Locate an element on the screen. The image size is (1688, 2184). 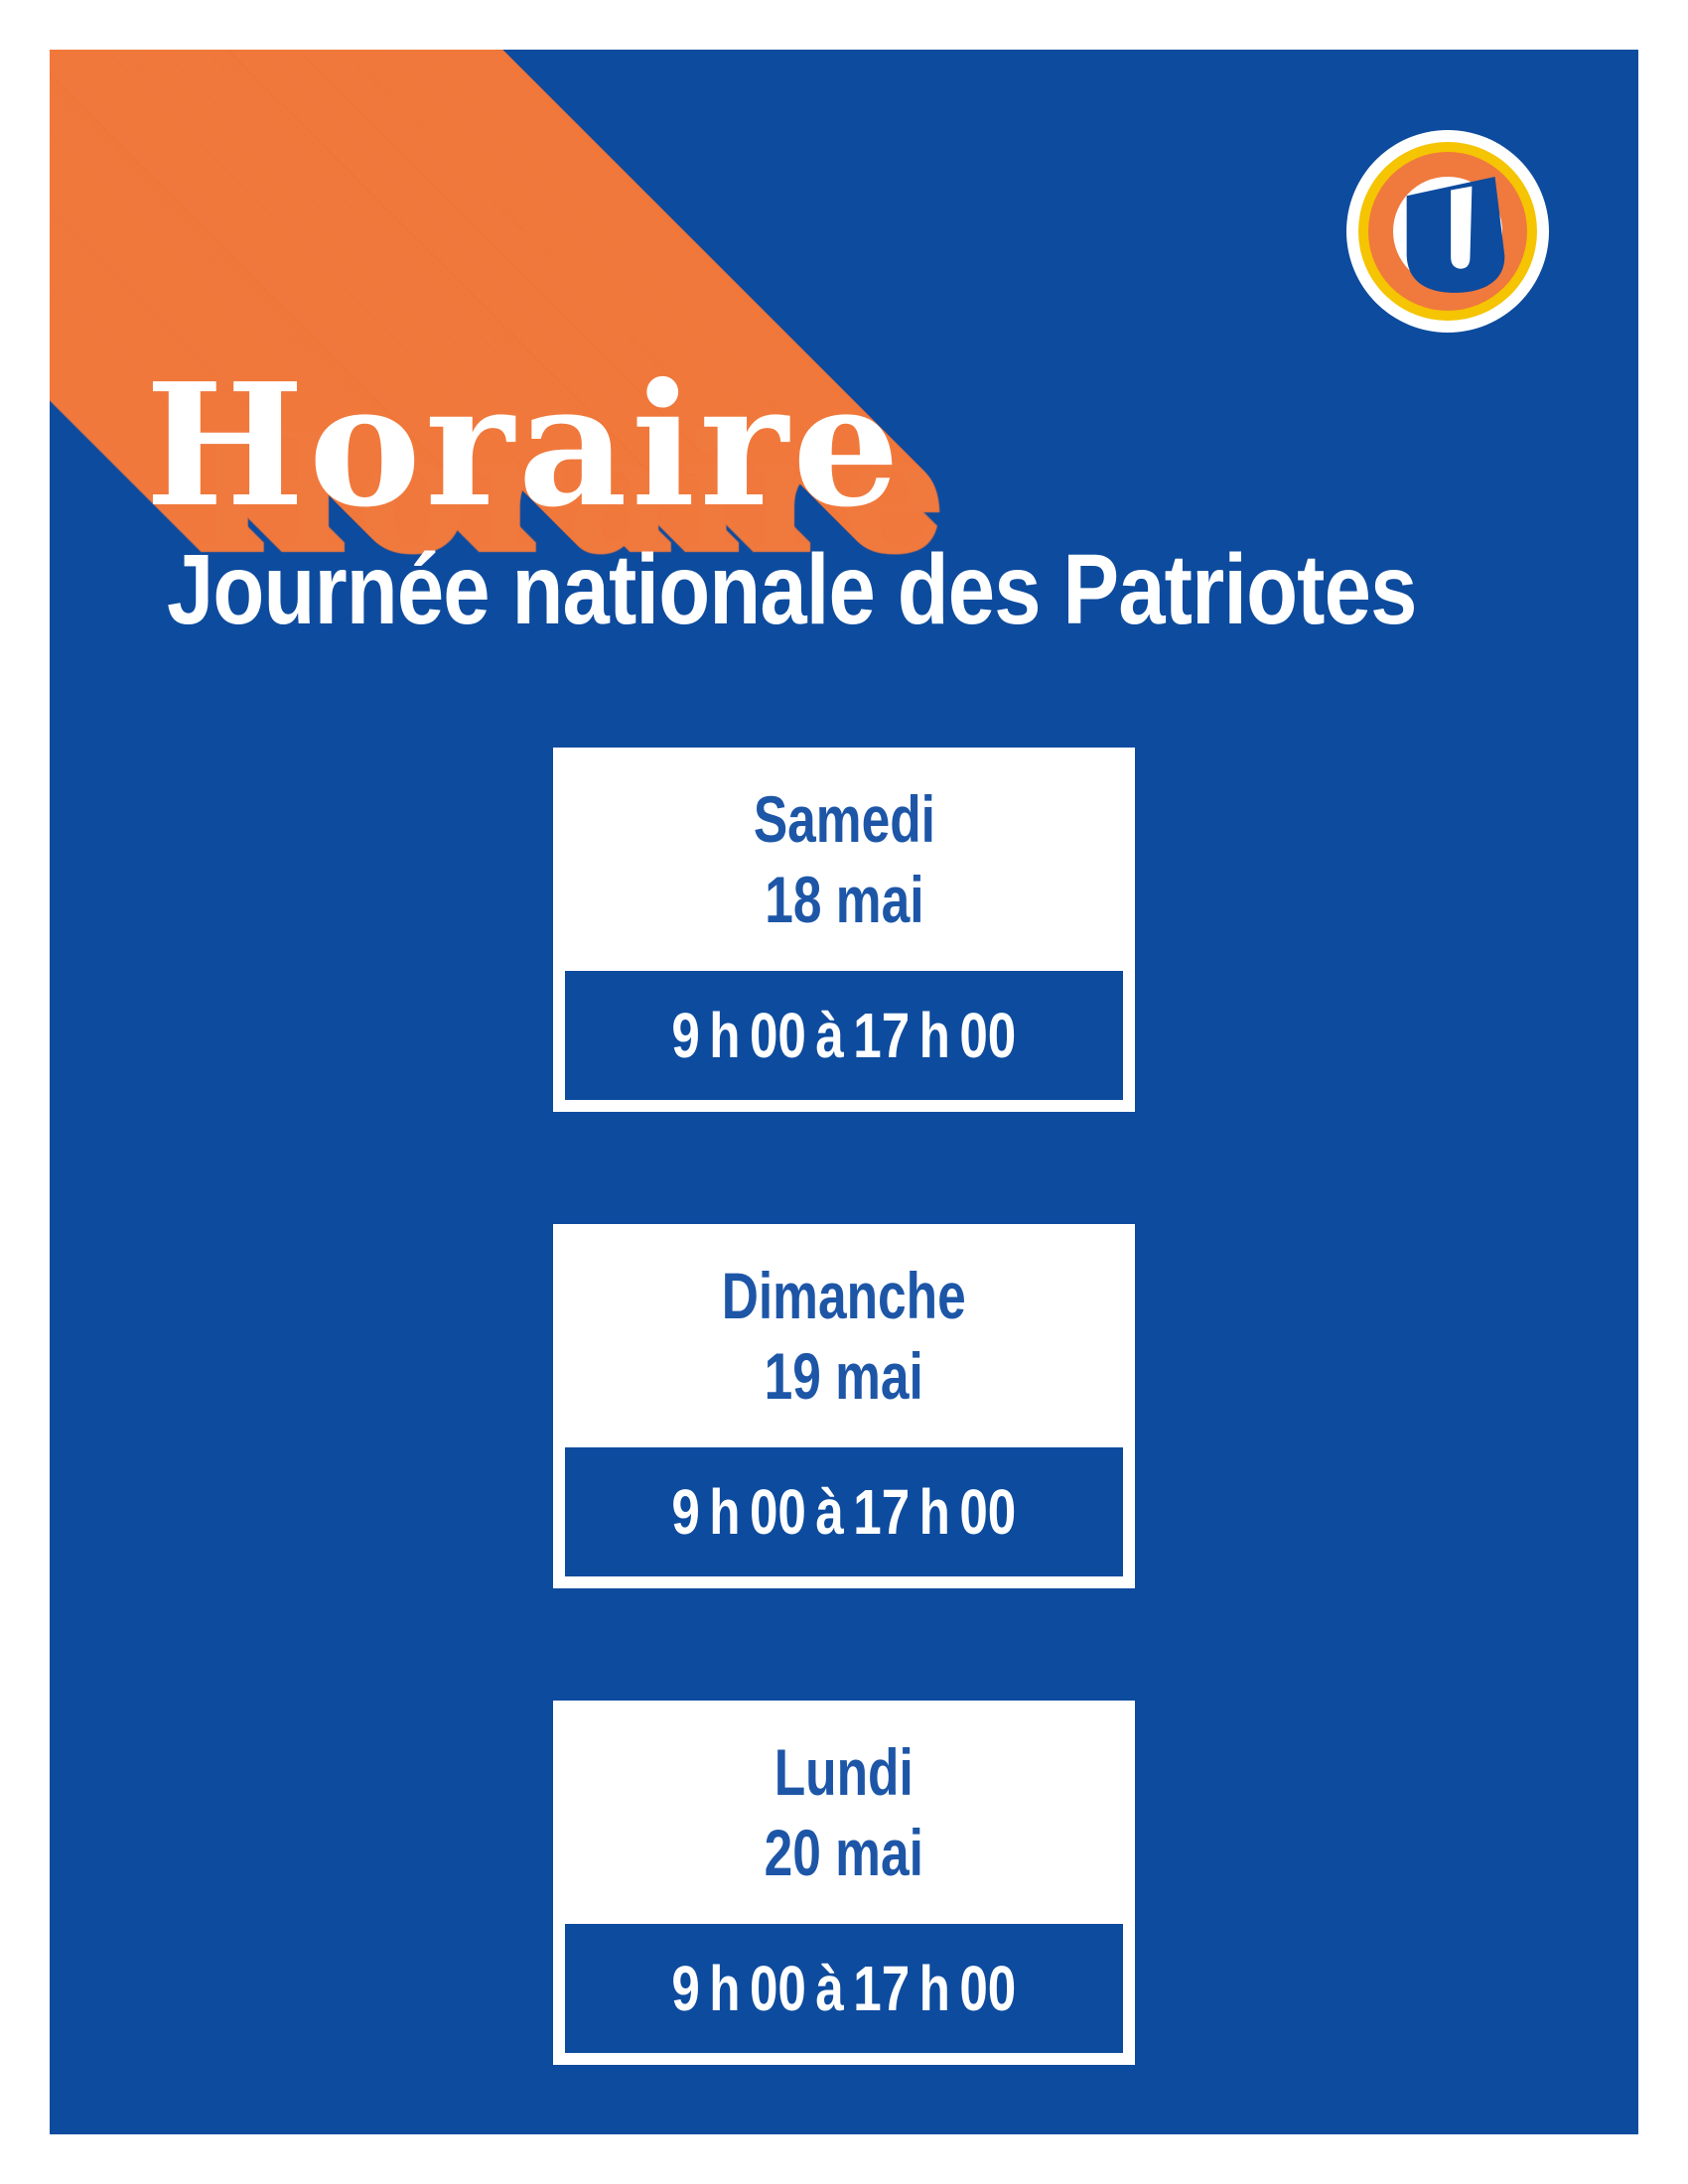
schedule-card: Dimanche 19 mai 9 h 00 à 17 h 00 is located at coordinates (844, 1406).